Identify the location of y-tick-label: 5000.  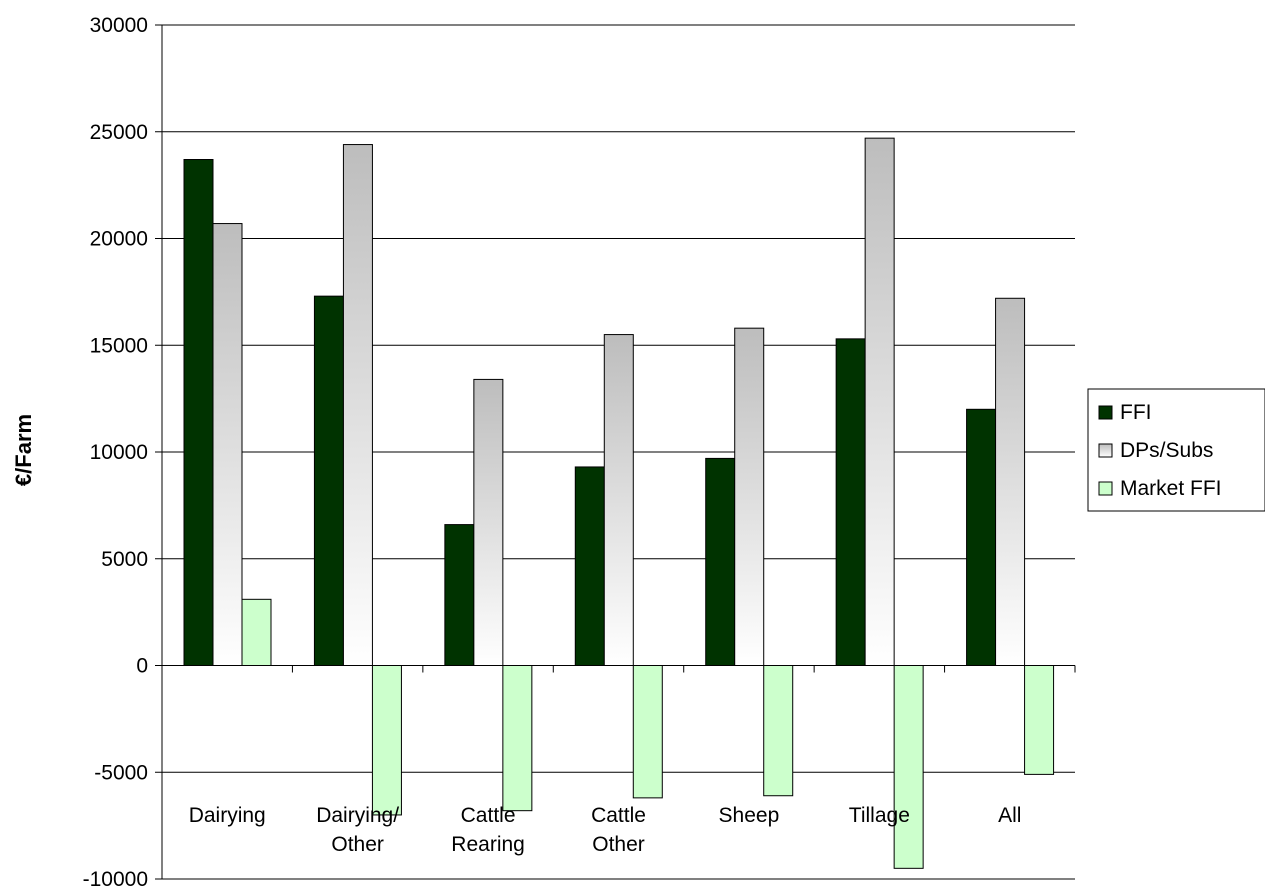
(124, 559).